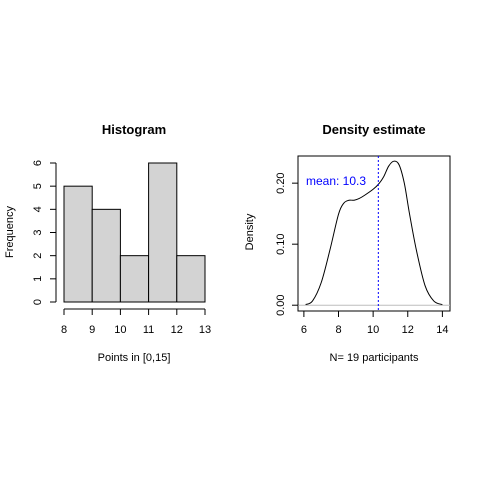 The image size is (480, 480). I want to click on histogram-x-tick-label: 13, so click(205, 330).